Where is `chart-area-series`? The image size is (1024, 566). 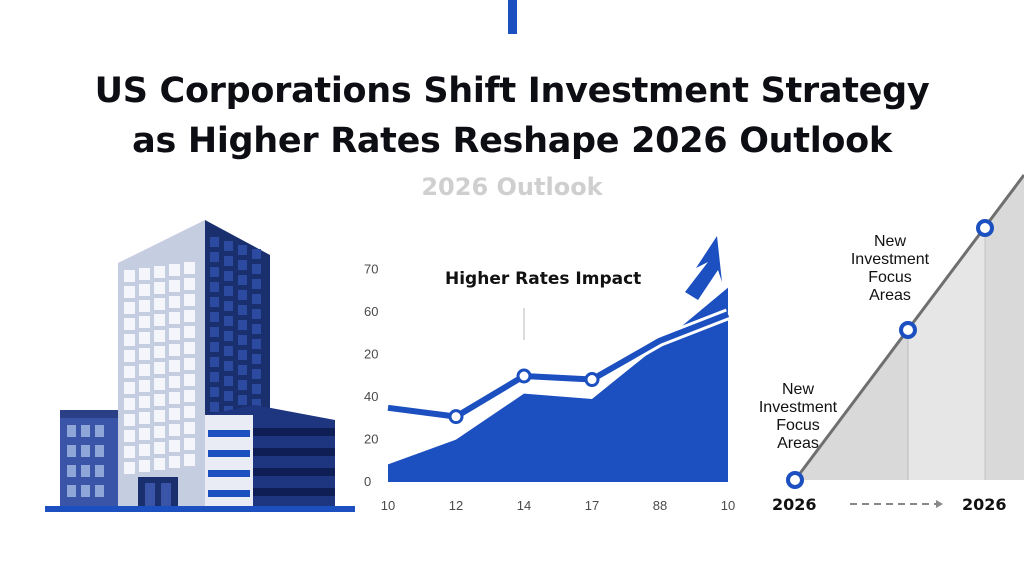
chart-area-series is located at coordinates (558, 384).